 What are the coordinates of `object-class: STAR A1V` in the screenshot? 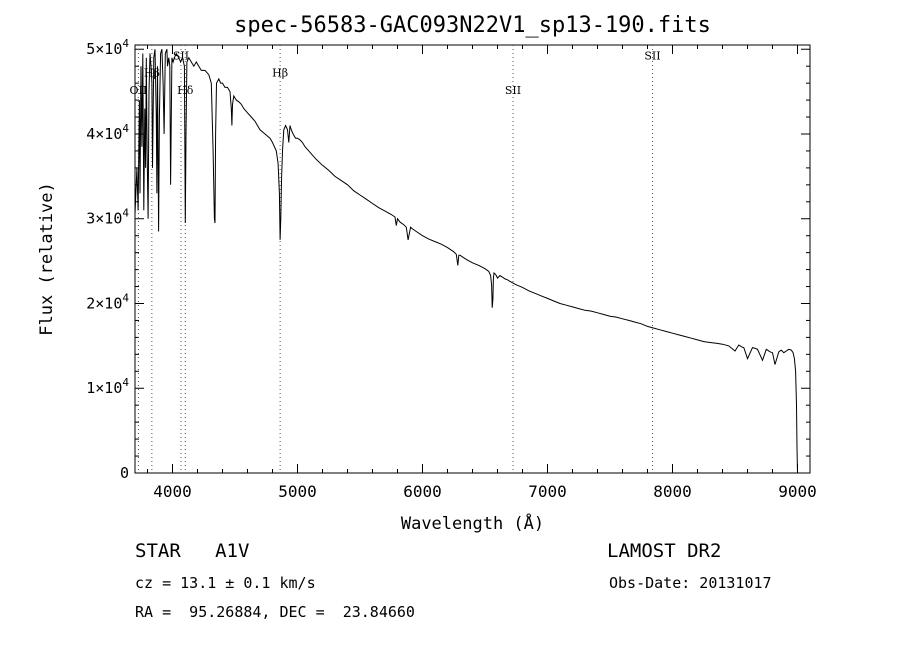 It's located at (192, 551).